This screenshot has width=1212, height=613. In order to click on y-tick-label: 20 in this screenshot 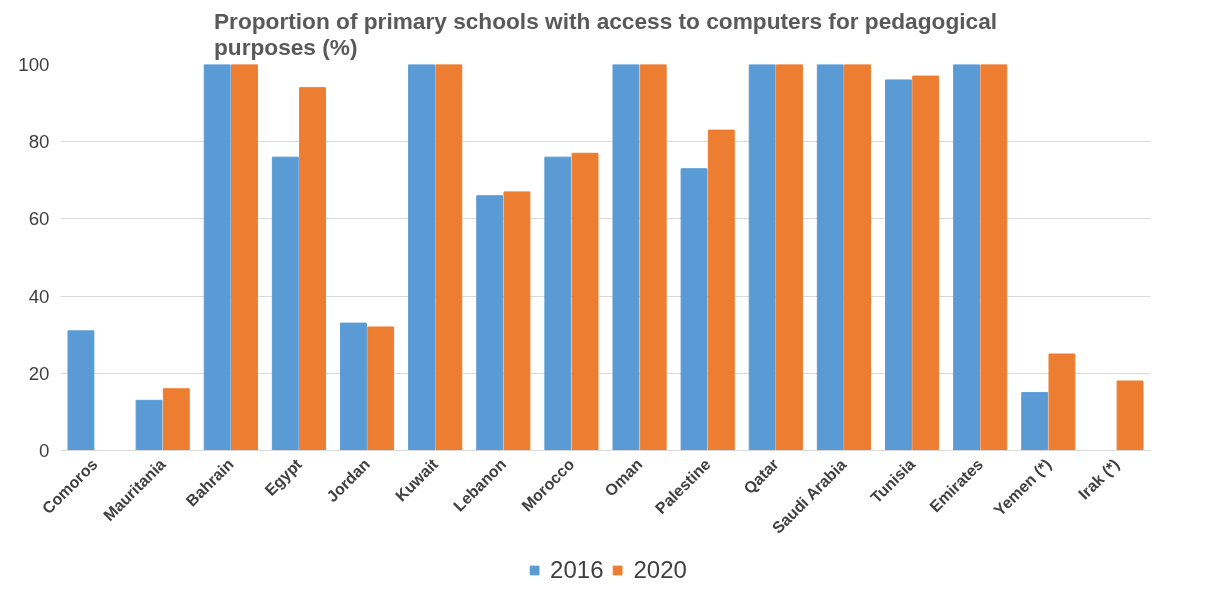, I will do `click(39, 373)`.